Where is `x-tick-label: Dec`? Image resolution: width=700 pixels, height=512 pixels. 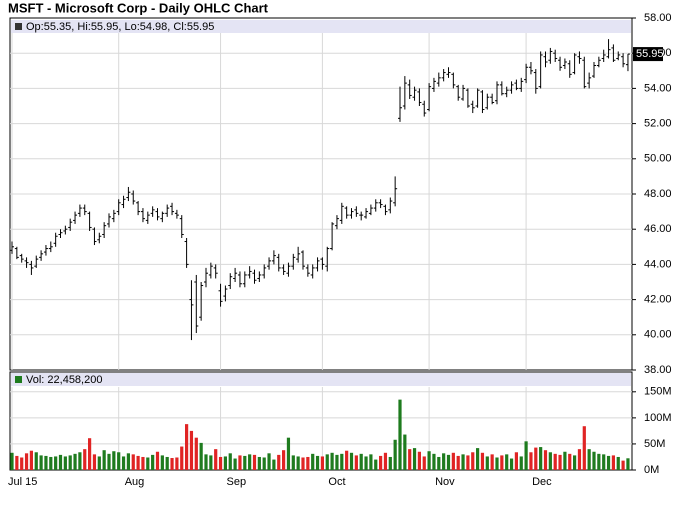
x-tick-label: Dec is located at coordinates (542, 482).